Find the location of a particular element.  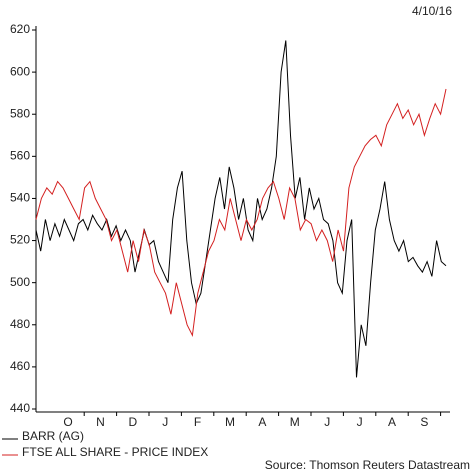

x-tick-label: D is located at coordinates (132, 422).